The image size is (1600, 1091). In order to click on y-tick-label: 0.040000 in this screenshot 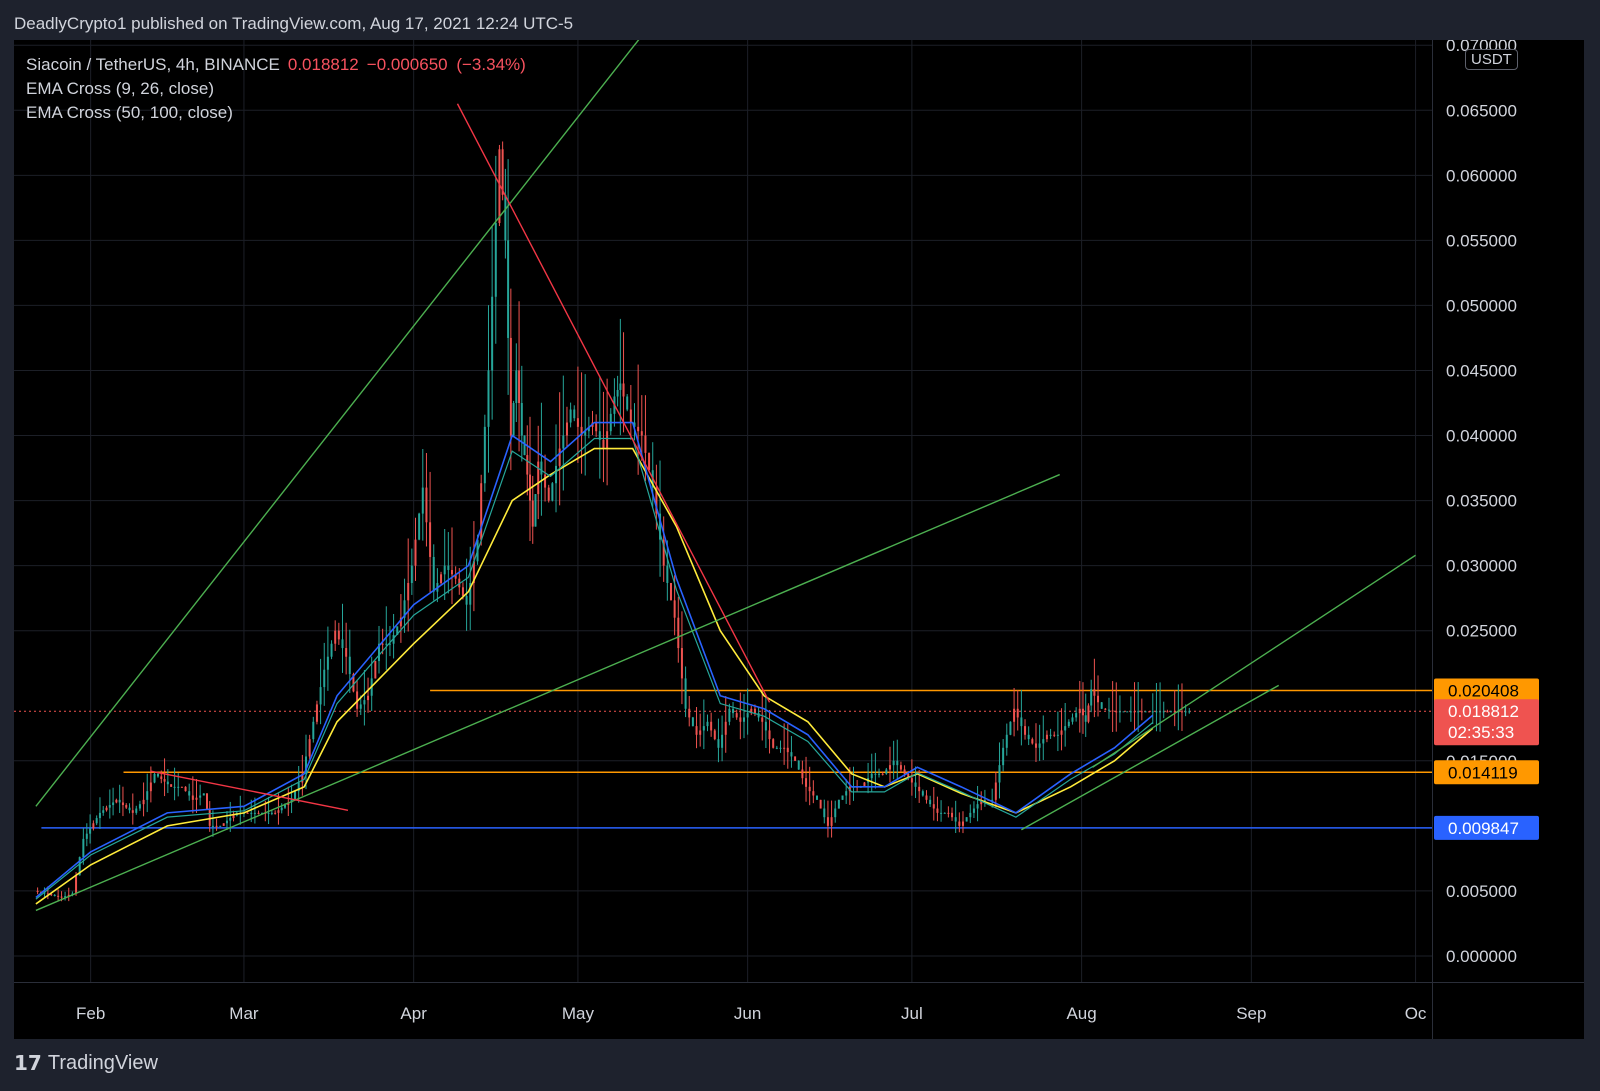, I will do `click(1481, 436)`.